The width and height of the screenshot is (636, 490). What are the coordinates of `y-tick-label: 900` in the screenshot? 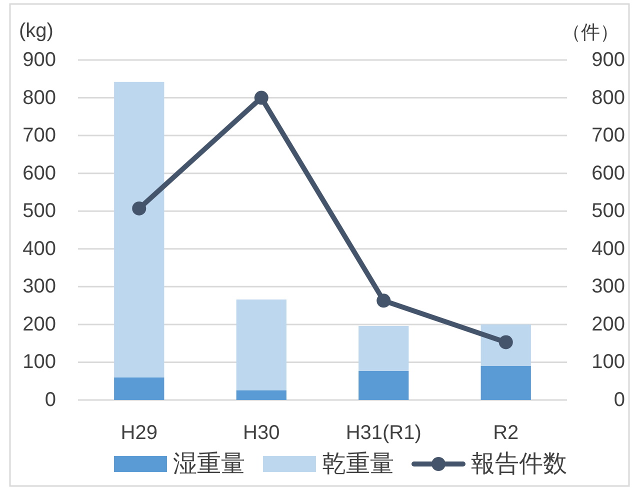 It's located at (39, 60).